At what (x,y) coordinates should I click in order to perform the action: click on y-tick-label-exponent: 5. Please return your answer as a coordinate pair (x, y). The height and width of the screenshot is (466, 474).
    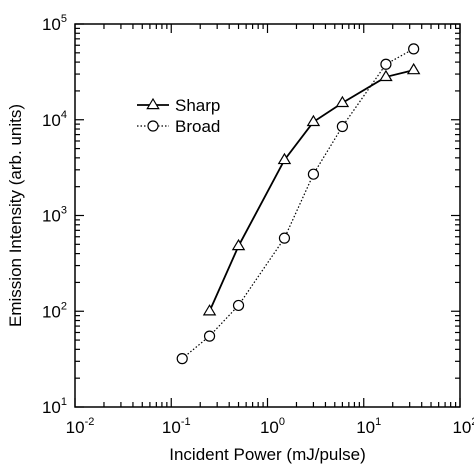
    Looking at the image, I should click on (64, 19).